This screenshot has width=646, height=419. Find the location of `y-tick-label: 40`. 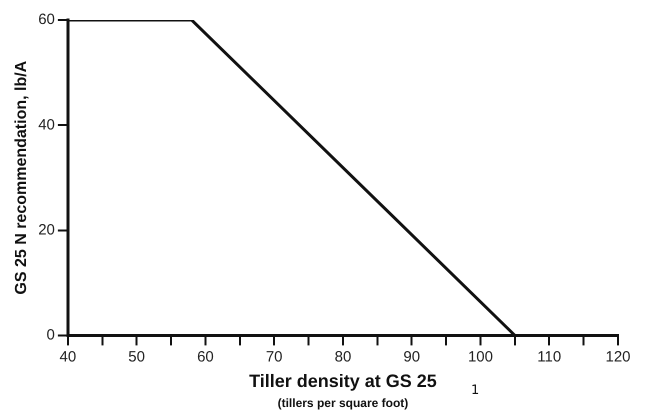

y-tick-label: 40 is located at coordinates (46, 125).